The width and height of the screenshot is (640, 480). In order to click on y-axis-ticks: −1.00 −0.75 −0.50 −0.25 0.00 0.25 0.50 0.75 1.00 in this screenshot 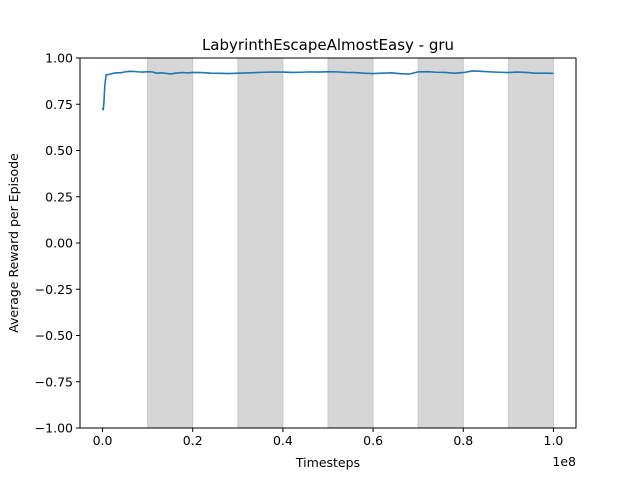, I will do `click(57, 243)`.